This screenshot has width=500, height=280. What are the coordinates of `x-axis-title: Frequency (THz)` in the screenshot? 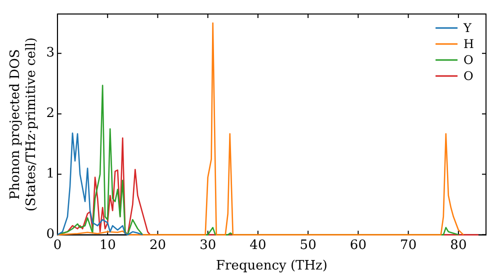 It's located at (272, 266).